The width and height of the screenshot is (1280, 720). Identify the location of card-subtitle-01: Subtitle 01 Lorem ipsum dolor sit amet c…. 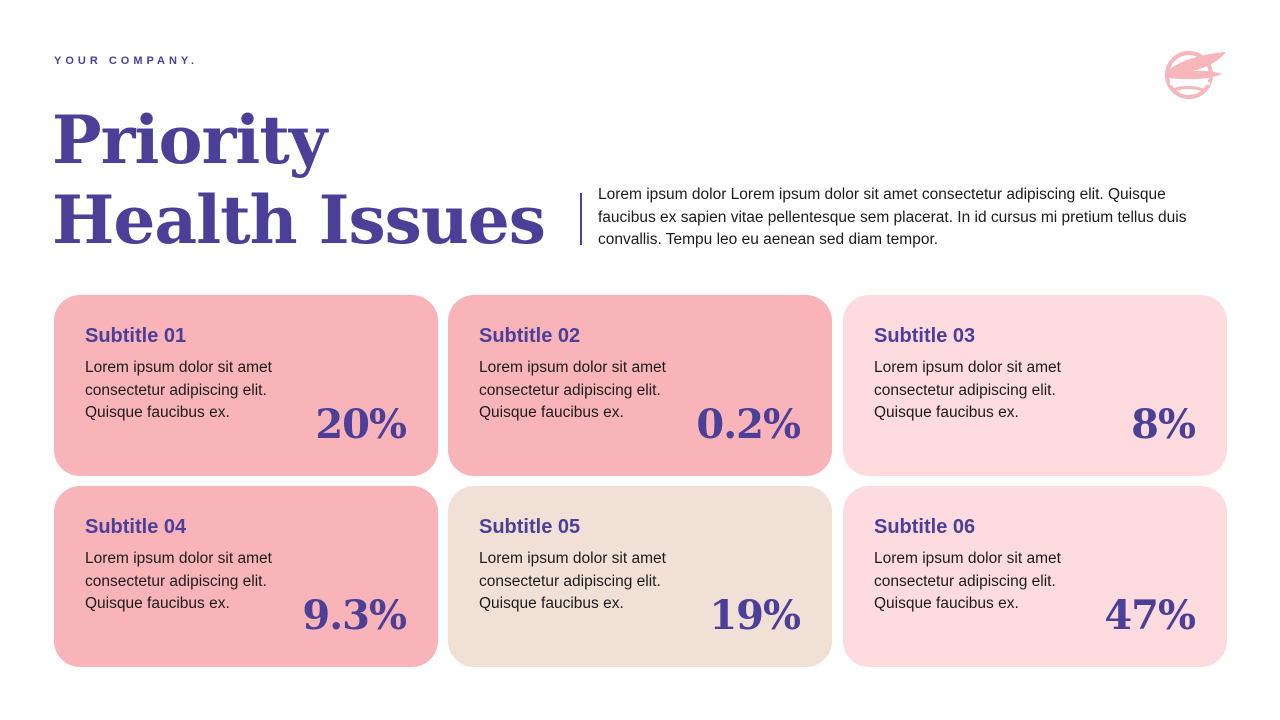
(246, 385).